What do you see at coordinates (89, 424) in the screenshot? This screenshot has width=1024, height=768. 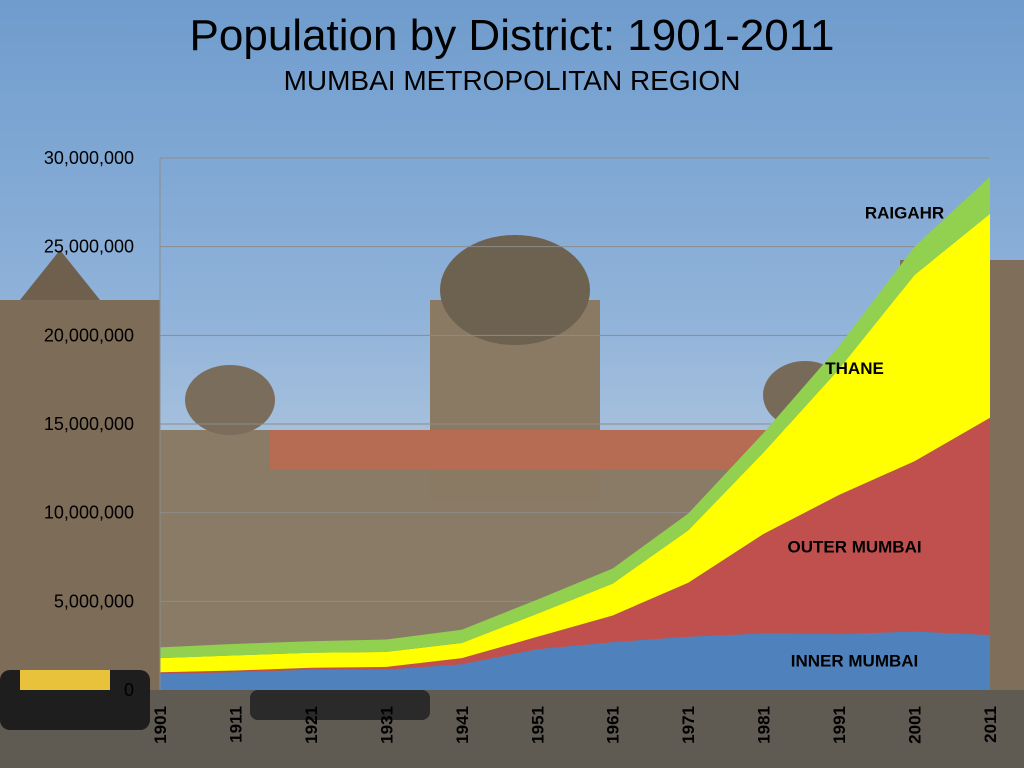 I see `y-tick-label: 15,000,000` at bounding box center [89, 424].